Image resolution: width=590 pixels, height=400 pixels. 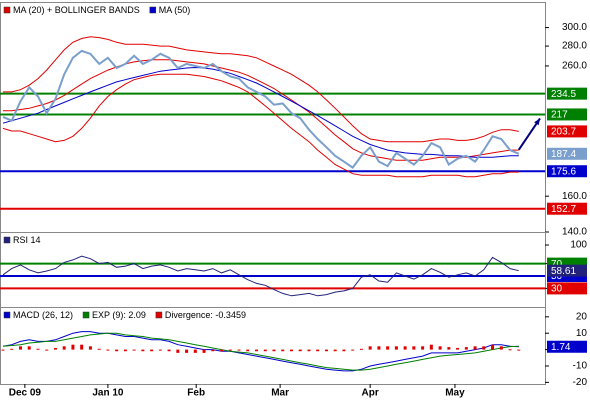 I want to click on y-tick-label: 160.0, so click(x=574, y=196).